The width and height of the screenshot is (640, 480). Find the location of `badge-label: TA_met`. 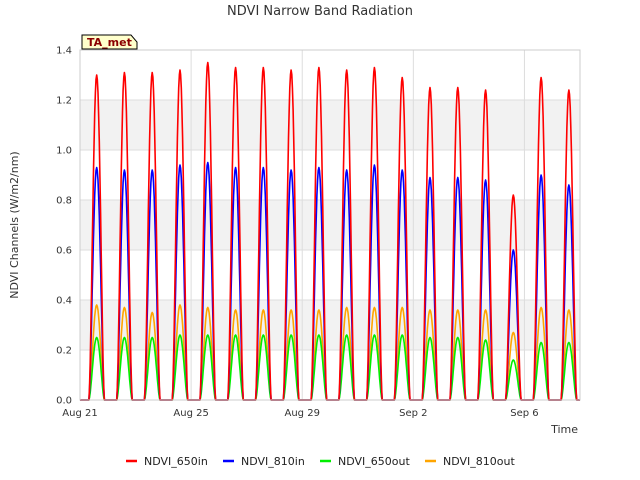

badge-label: TA_met is located at coordinates (109, 42).